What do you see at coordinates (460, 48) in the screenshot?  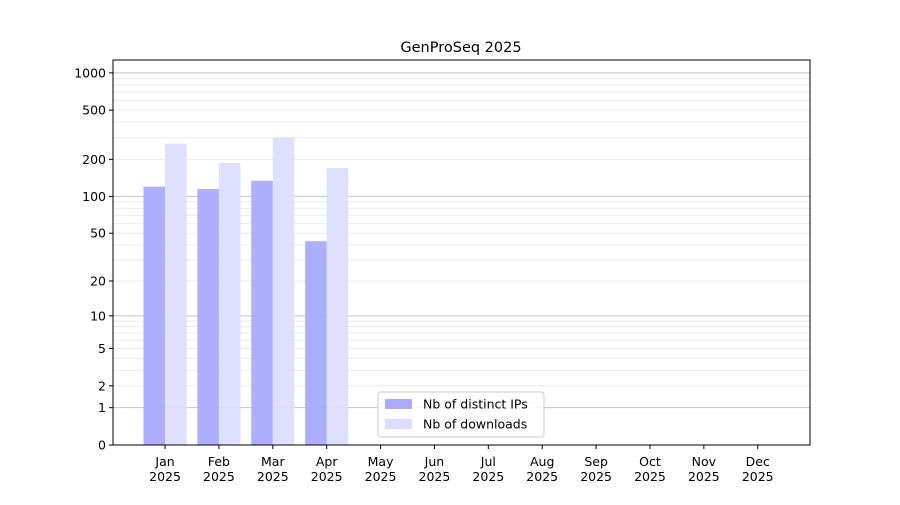 I see `chart-title: GenProSeq 2025` at bounding box center [460, 48].